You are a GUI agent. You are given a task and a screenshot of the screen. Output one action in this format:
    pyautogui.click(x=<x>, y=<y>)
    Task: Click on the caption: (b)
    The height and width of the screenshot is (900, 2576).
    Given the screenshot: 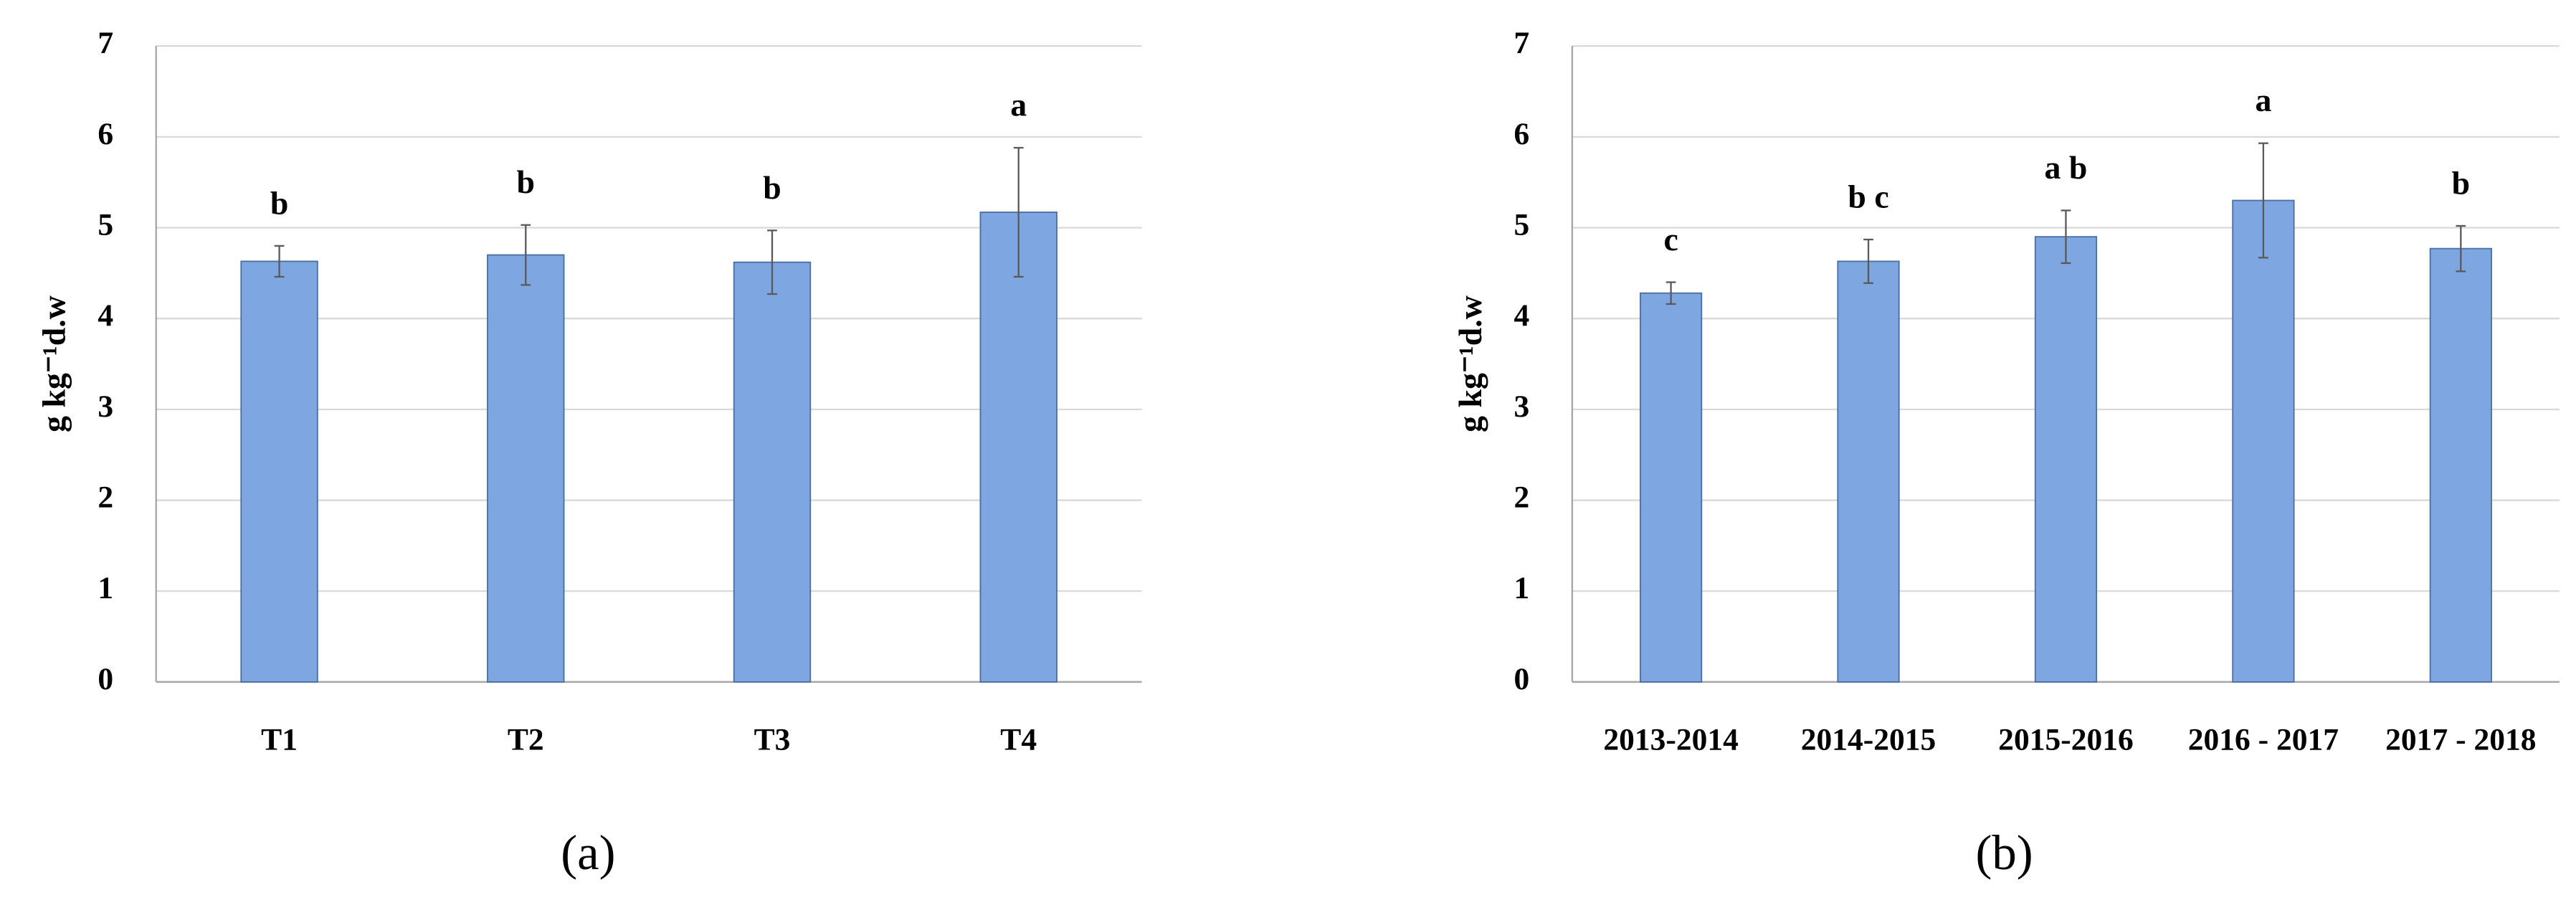 What is the action you would take?
    pyautogui.click(x=2004, y=852)
    